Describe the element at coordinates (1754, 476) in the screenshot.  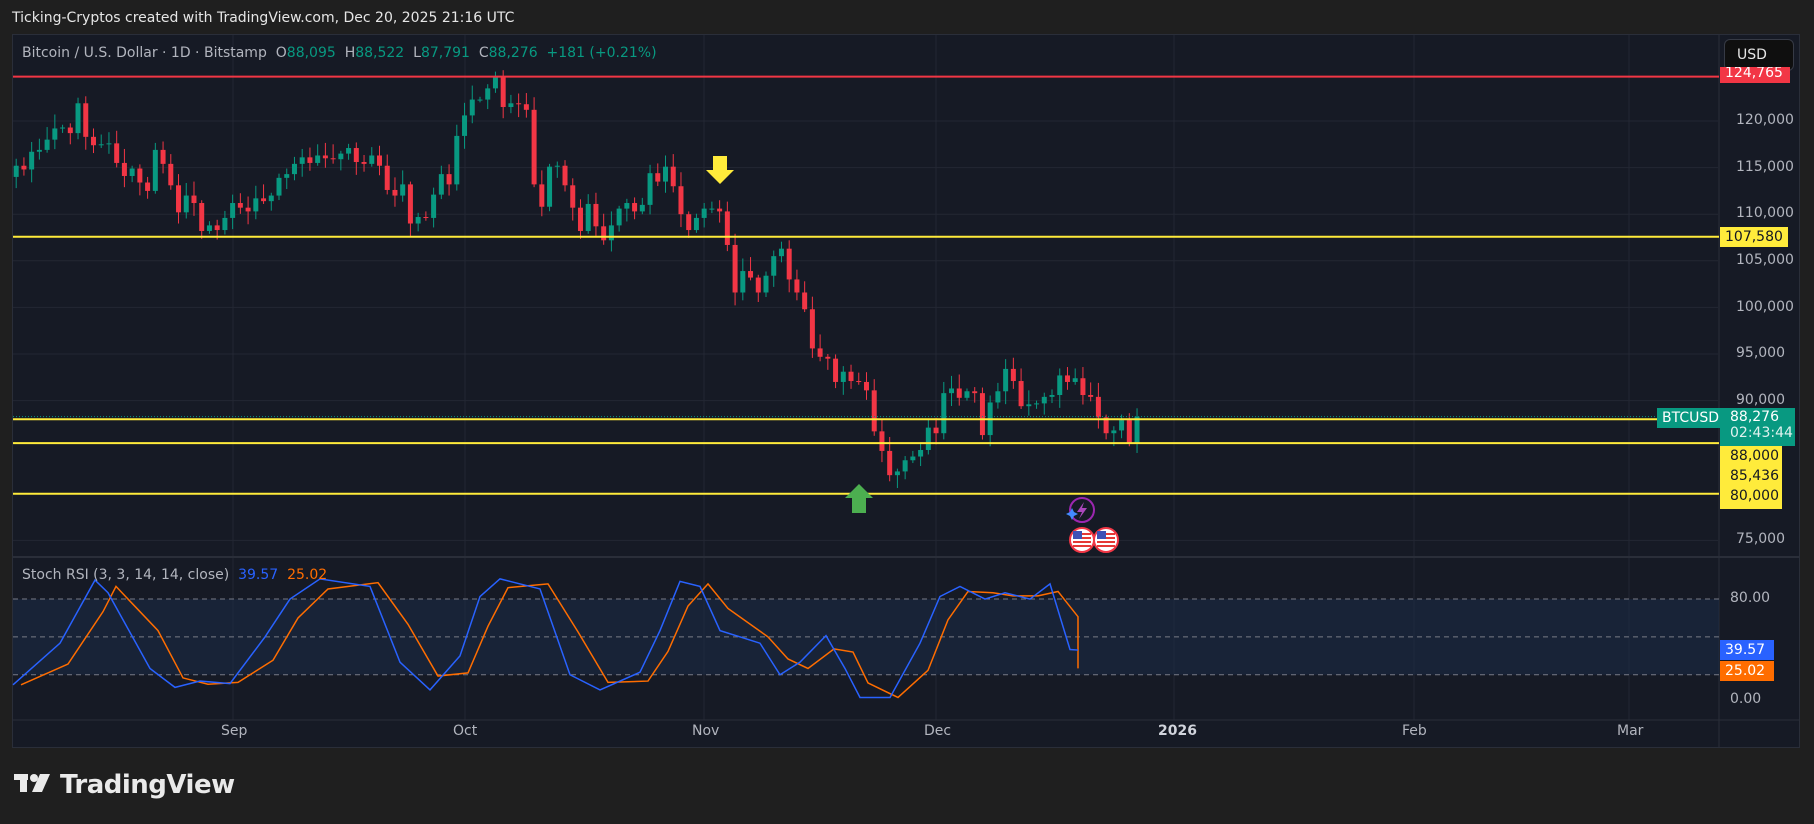
I see `level-price-tag: 85,436` at that location.